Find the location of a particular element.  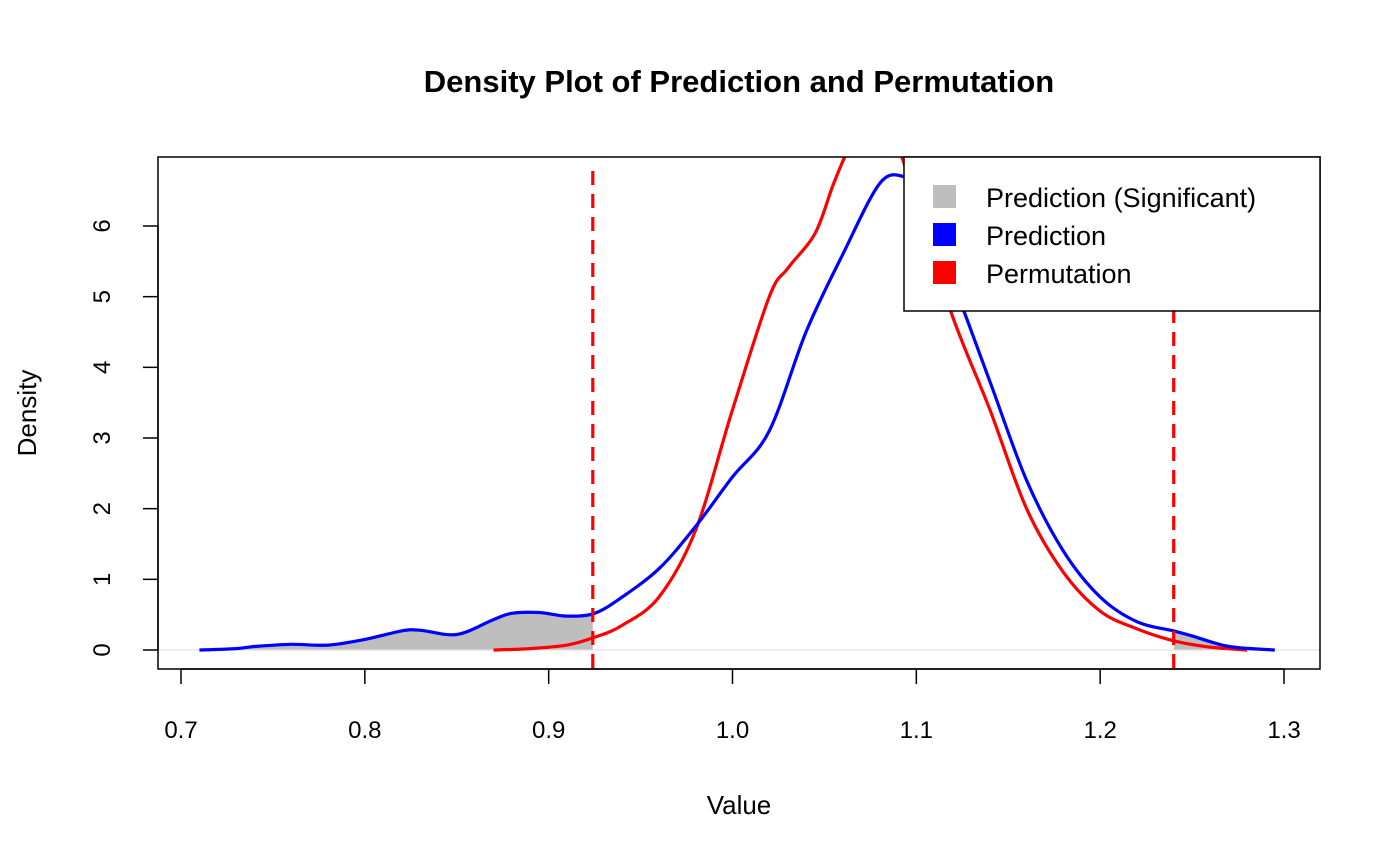

y-tick-label: 6 is located at coordinates (102, 225).